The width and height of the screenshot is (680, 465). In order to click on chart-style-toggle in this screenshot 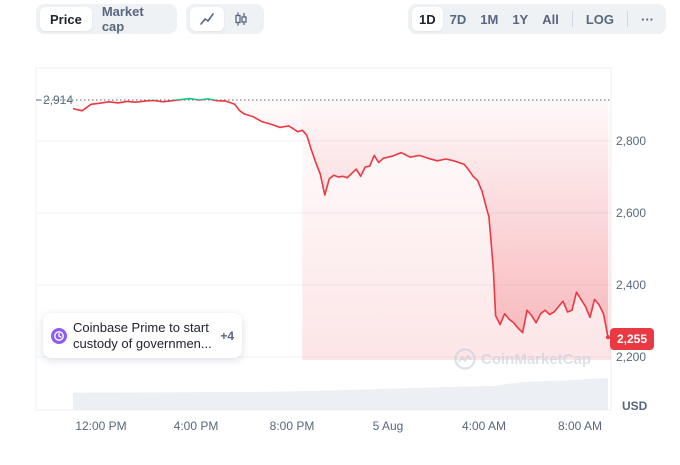, I will do `click(225, 19)`.